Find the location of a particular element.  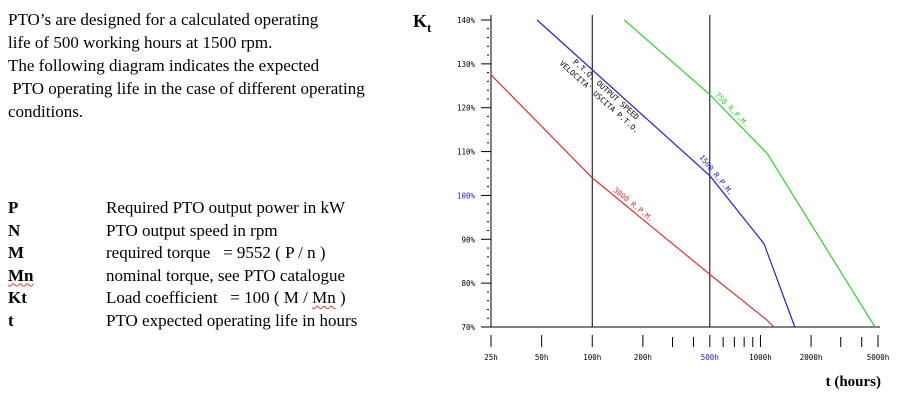

speed-annotation-line: VELOCITA' USCITA P.T.O. is located at coordinates (599, 97).